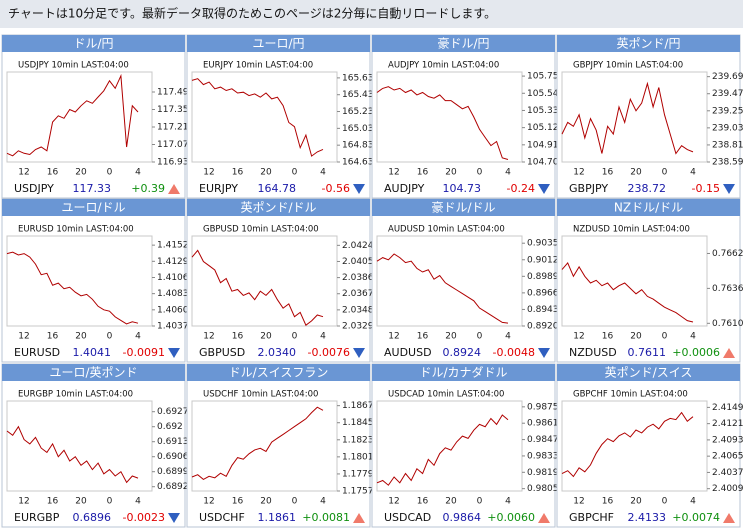  I want to click on y-tick-label: 1.1845, so click(358, 423).